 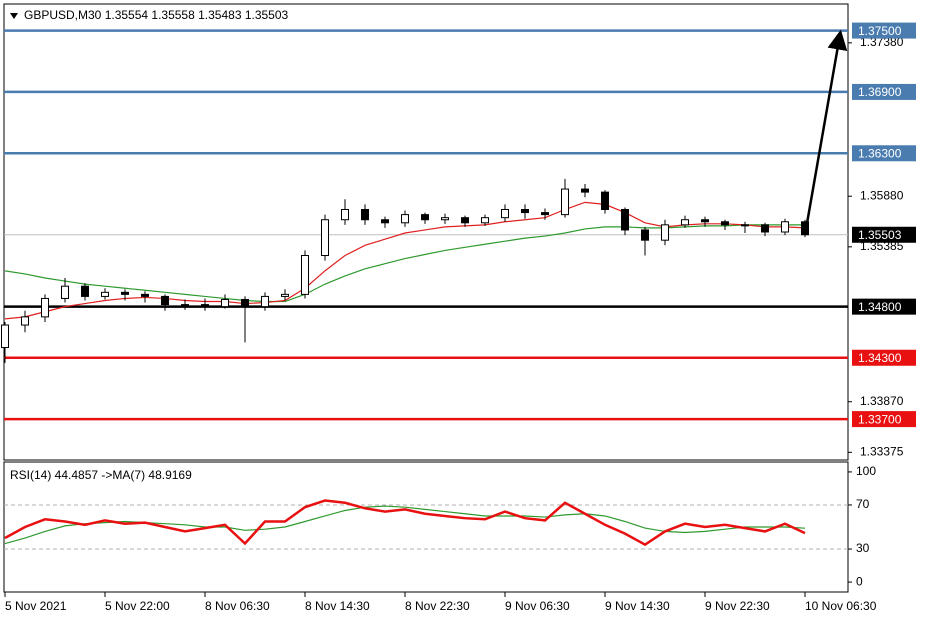 What do you see at coordinates (866, 471) in the screenshot?
I see `y-tick-label: 100` at bounding box center [866, 471].